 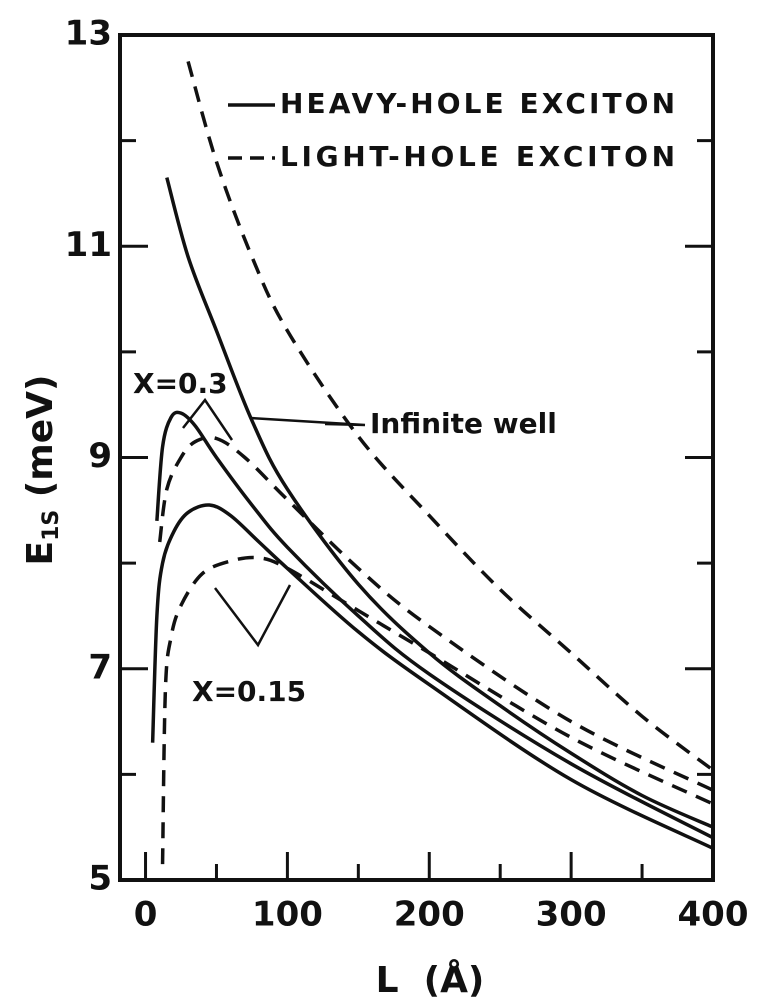 What do you see at coordinates (713, 915) in the screenshot?
I see `x-tick-label: 400` at bounding box center [713, 915].